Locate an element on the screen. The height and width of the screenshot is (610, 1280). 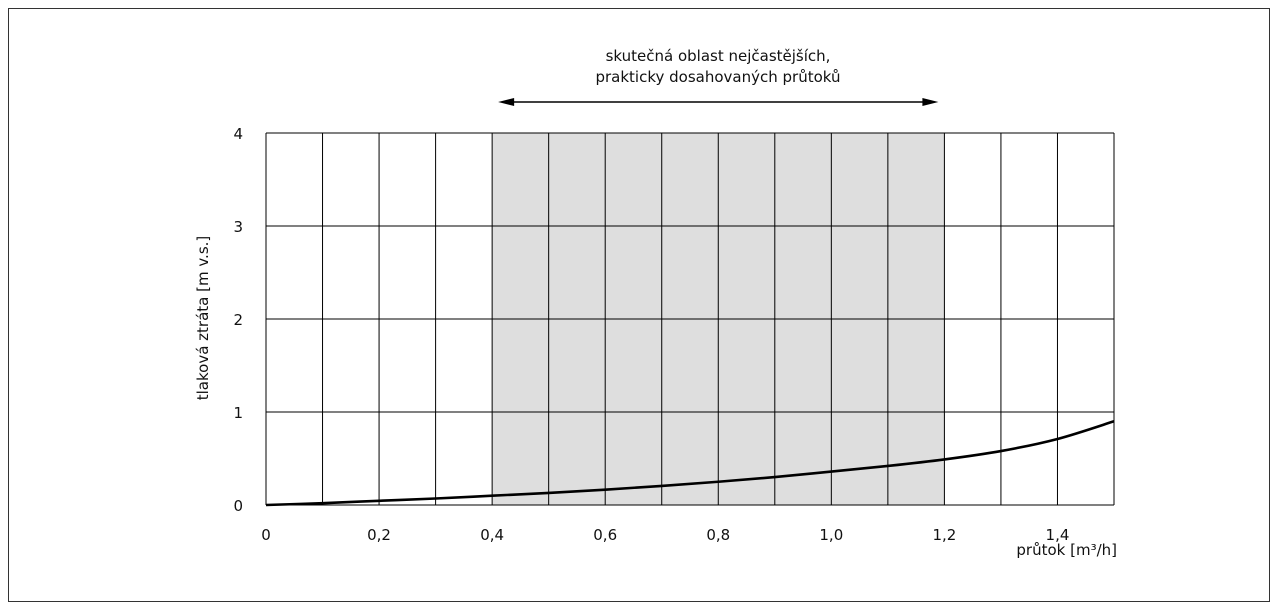
x-tick-label: 1,2 is located at coordinates (944, 535).